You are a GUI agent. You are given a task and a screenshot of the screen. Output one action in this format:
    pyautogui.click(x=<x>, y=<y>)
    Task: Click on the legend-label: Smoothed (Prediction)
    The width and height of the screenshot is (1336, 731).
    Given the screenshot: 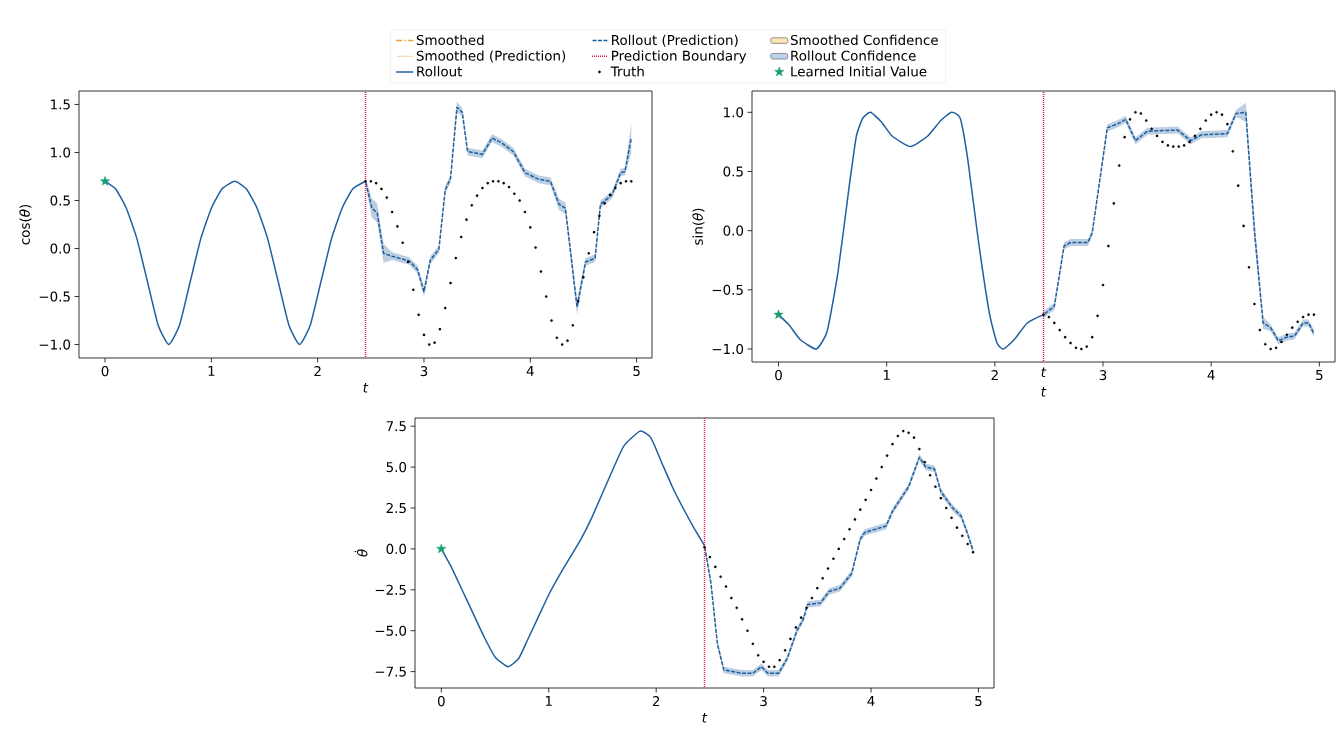 What is the action you would take?
    pyautogui.click(x=491, y=56)
    